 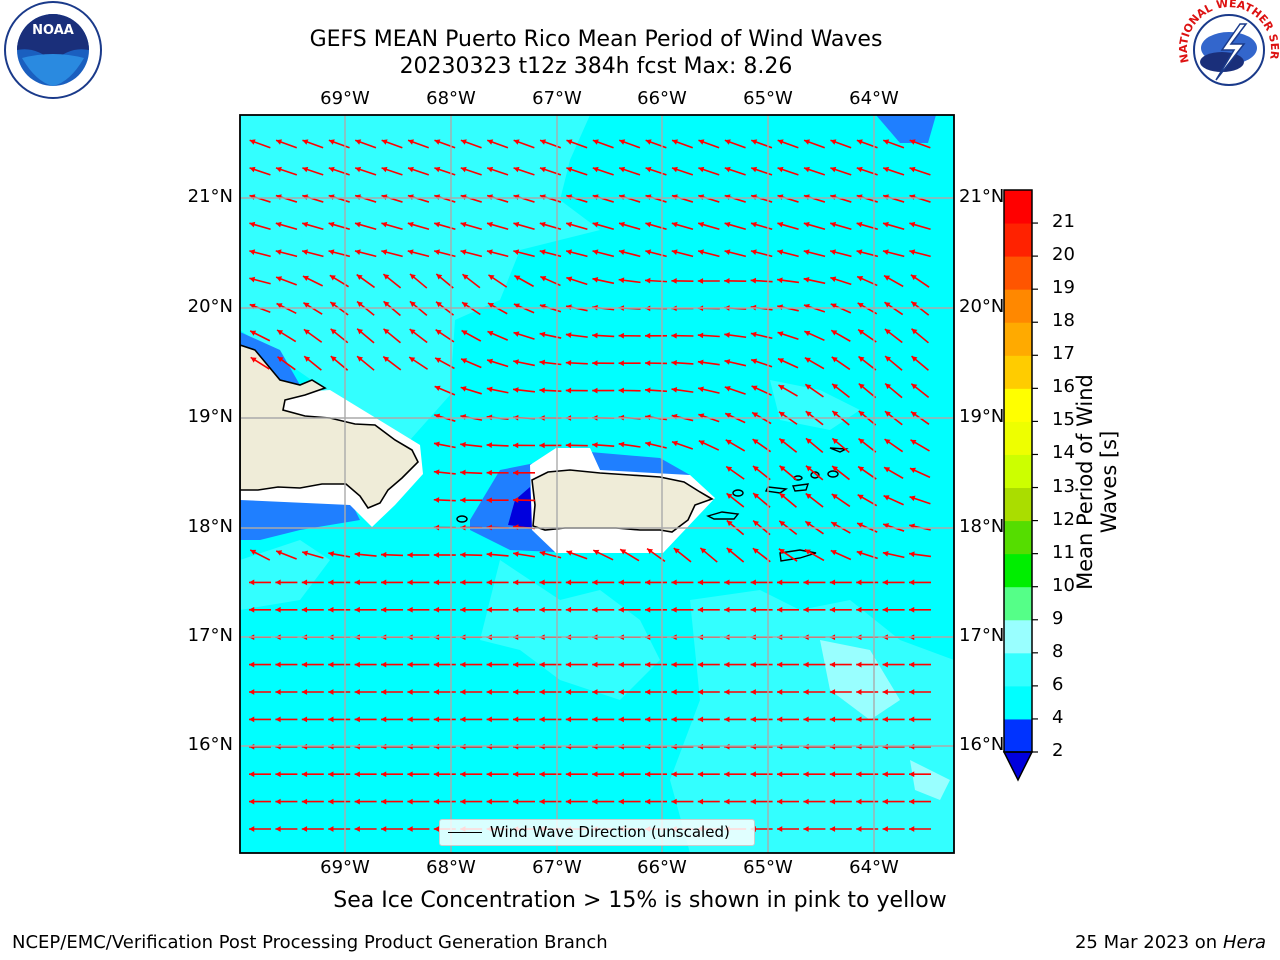 What do you see at coordinates (1063, 288) in the screenshot?
I see `colorbar-tick-label: 19` at bounding box center [1063, 288].